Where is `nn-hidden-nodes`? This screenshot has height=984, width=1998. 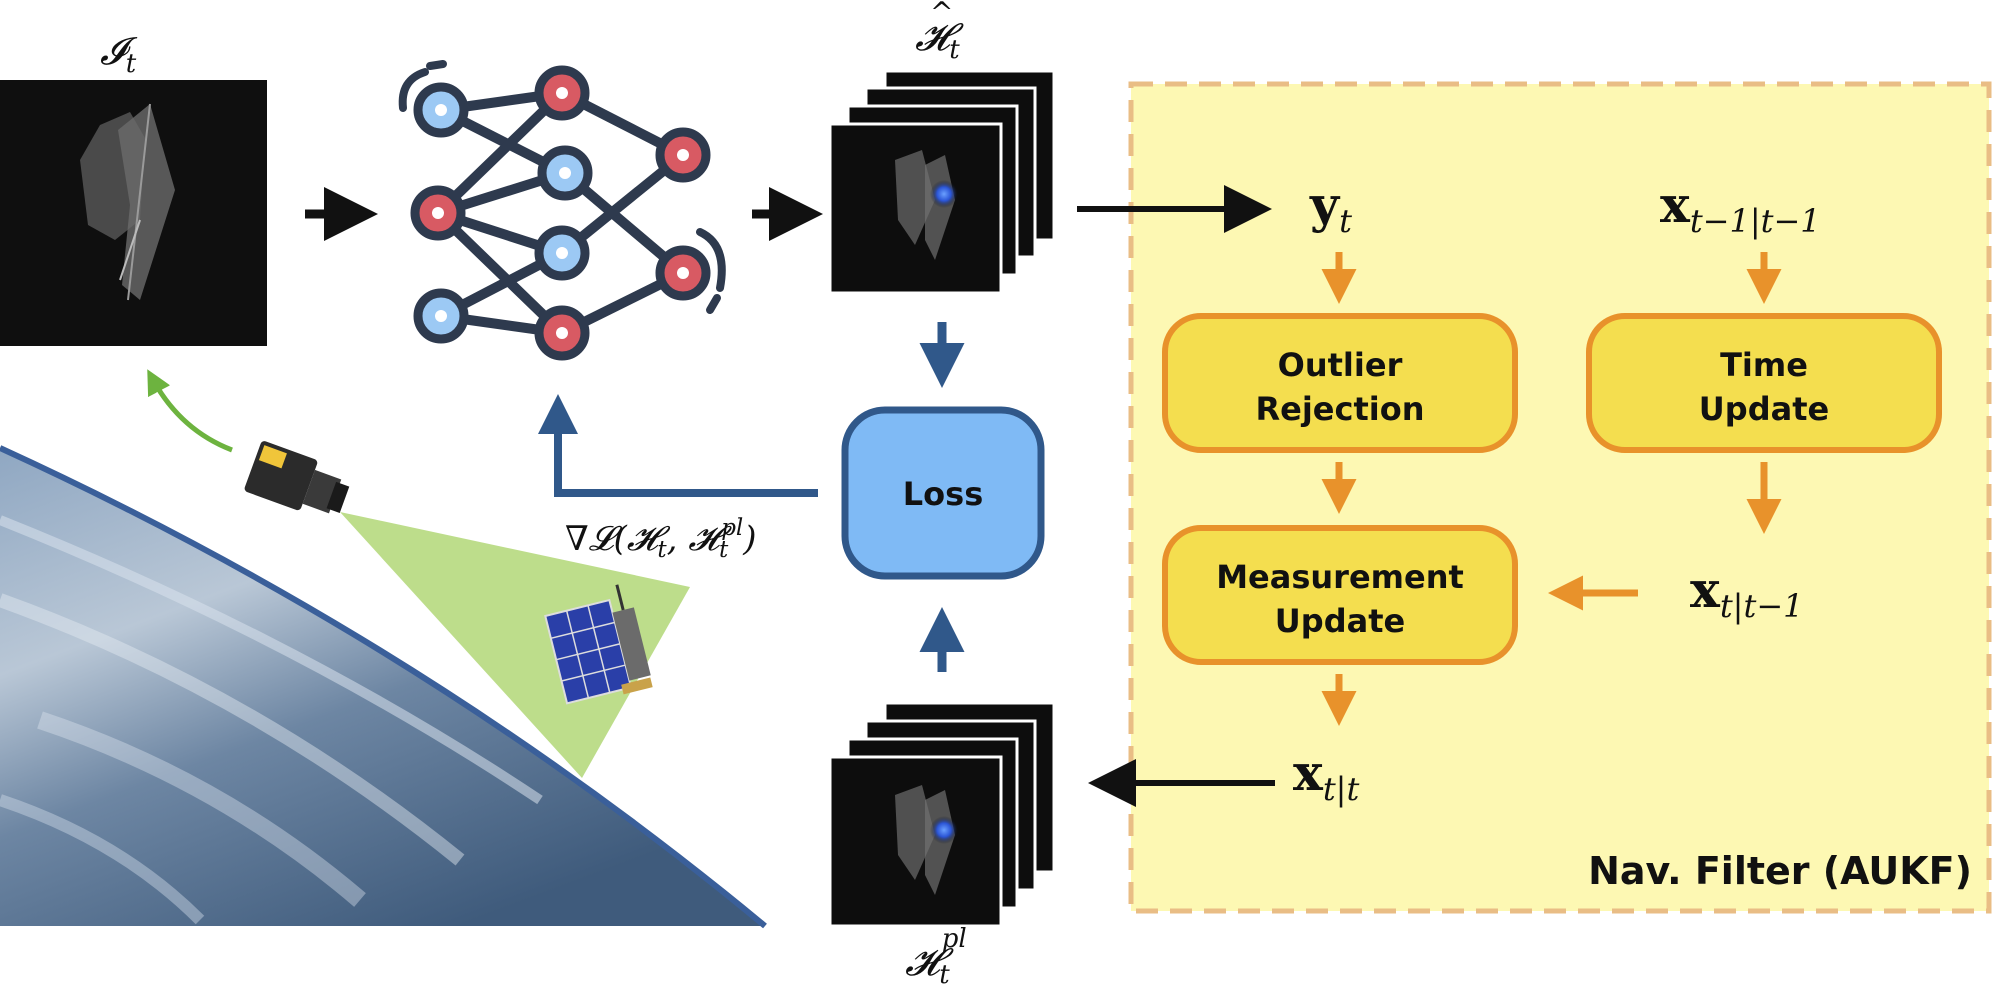
nn-hidden-nodes is located at coordinates (563, 213).